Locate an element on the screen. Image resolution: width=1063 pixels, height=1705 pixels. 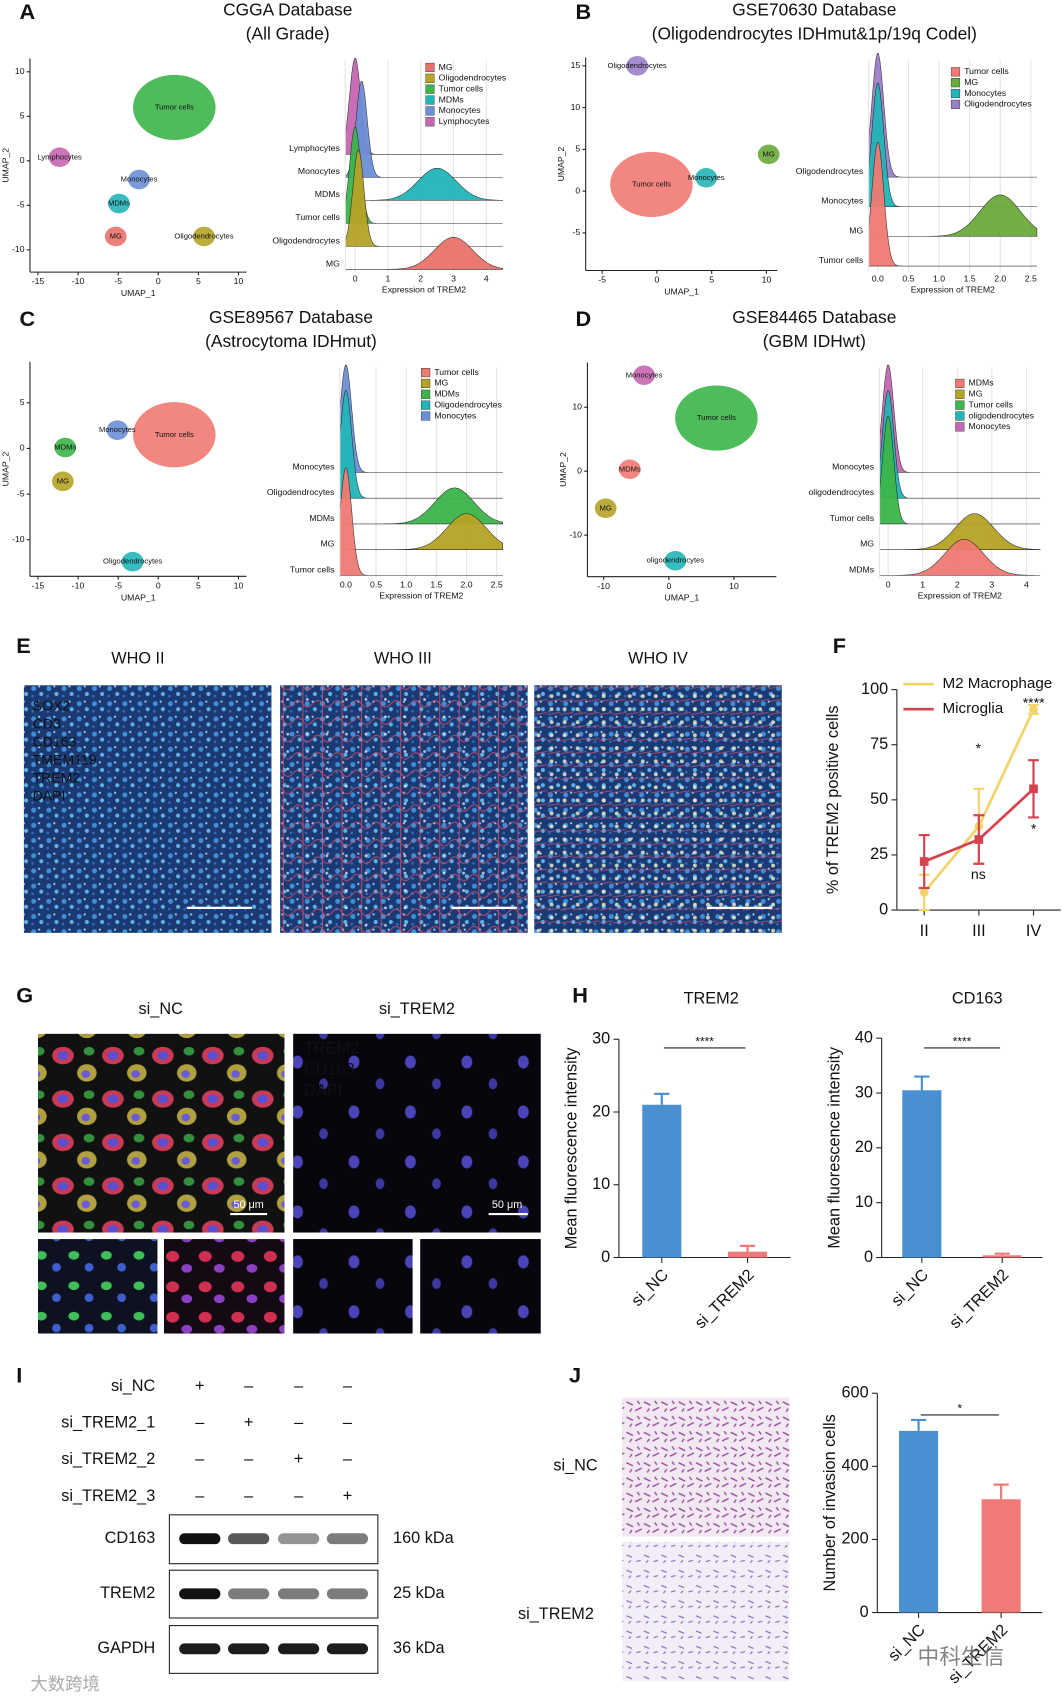
legend-label: M2 Macrophage is located at coordinates (997, 683).